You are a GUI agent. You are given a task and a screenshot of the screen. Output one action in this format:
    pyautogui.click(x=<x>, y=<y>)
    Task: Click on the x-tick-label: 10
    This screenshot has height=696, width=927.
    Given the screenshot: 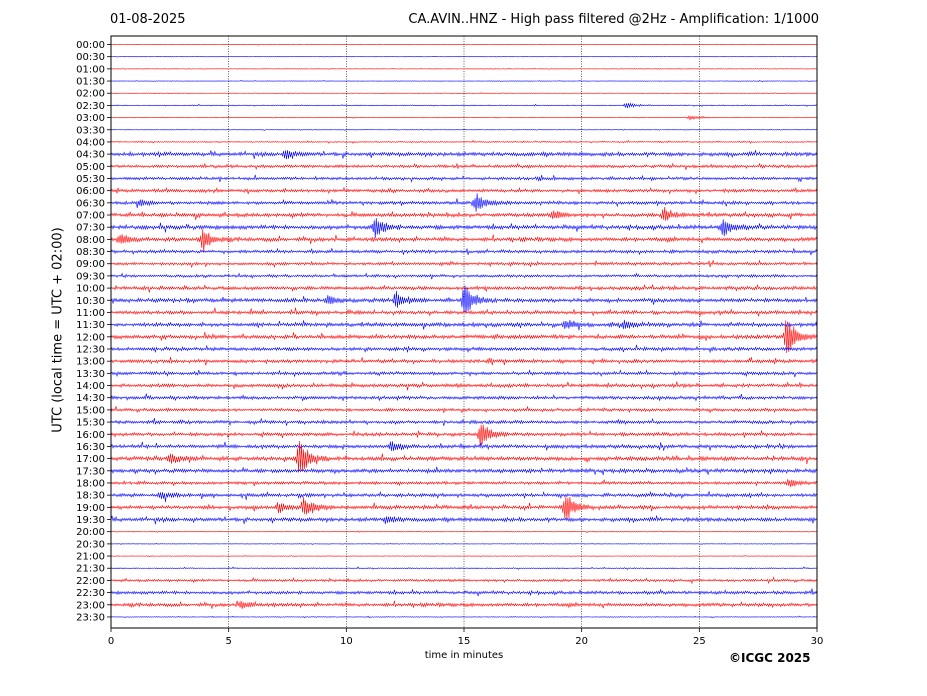 What is the action you would take?
    pyautogui.click(x=346, y=641)
    